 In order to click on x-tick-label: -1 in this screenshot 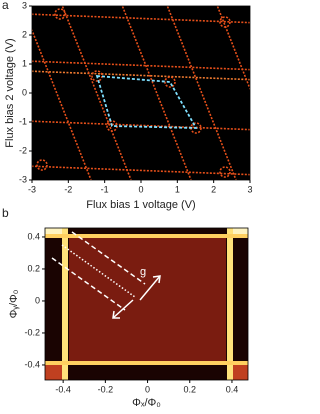, I will do `click(105, 189)`.